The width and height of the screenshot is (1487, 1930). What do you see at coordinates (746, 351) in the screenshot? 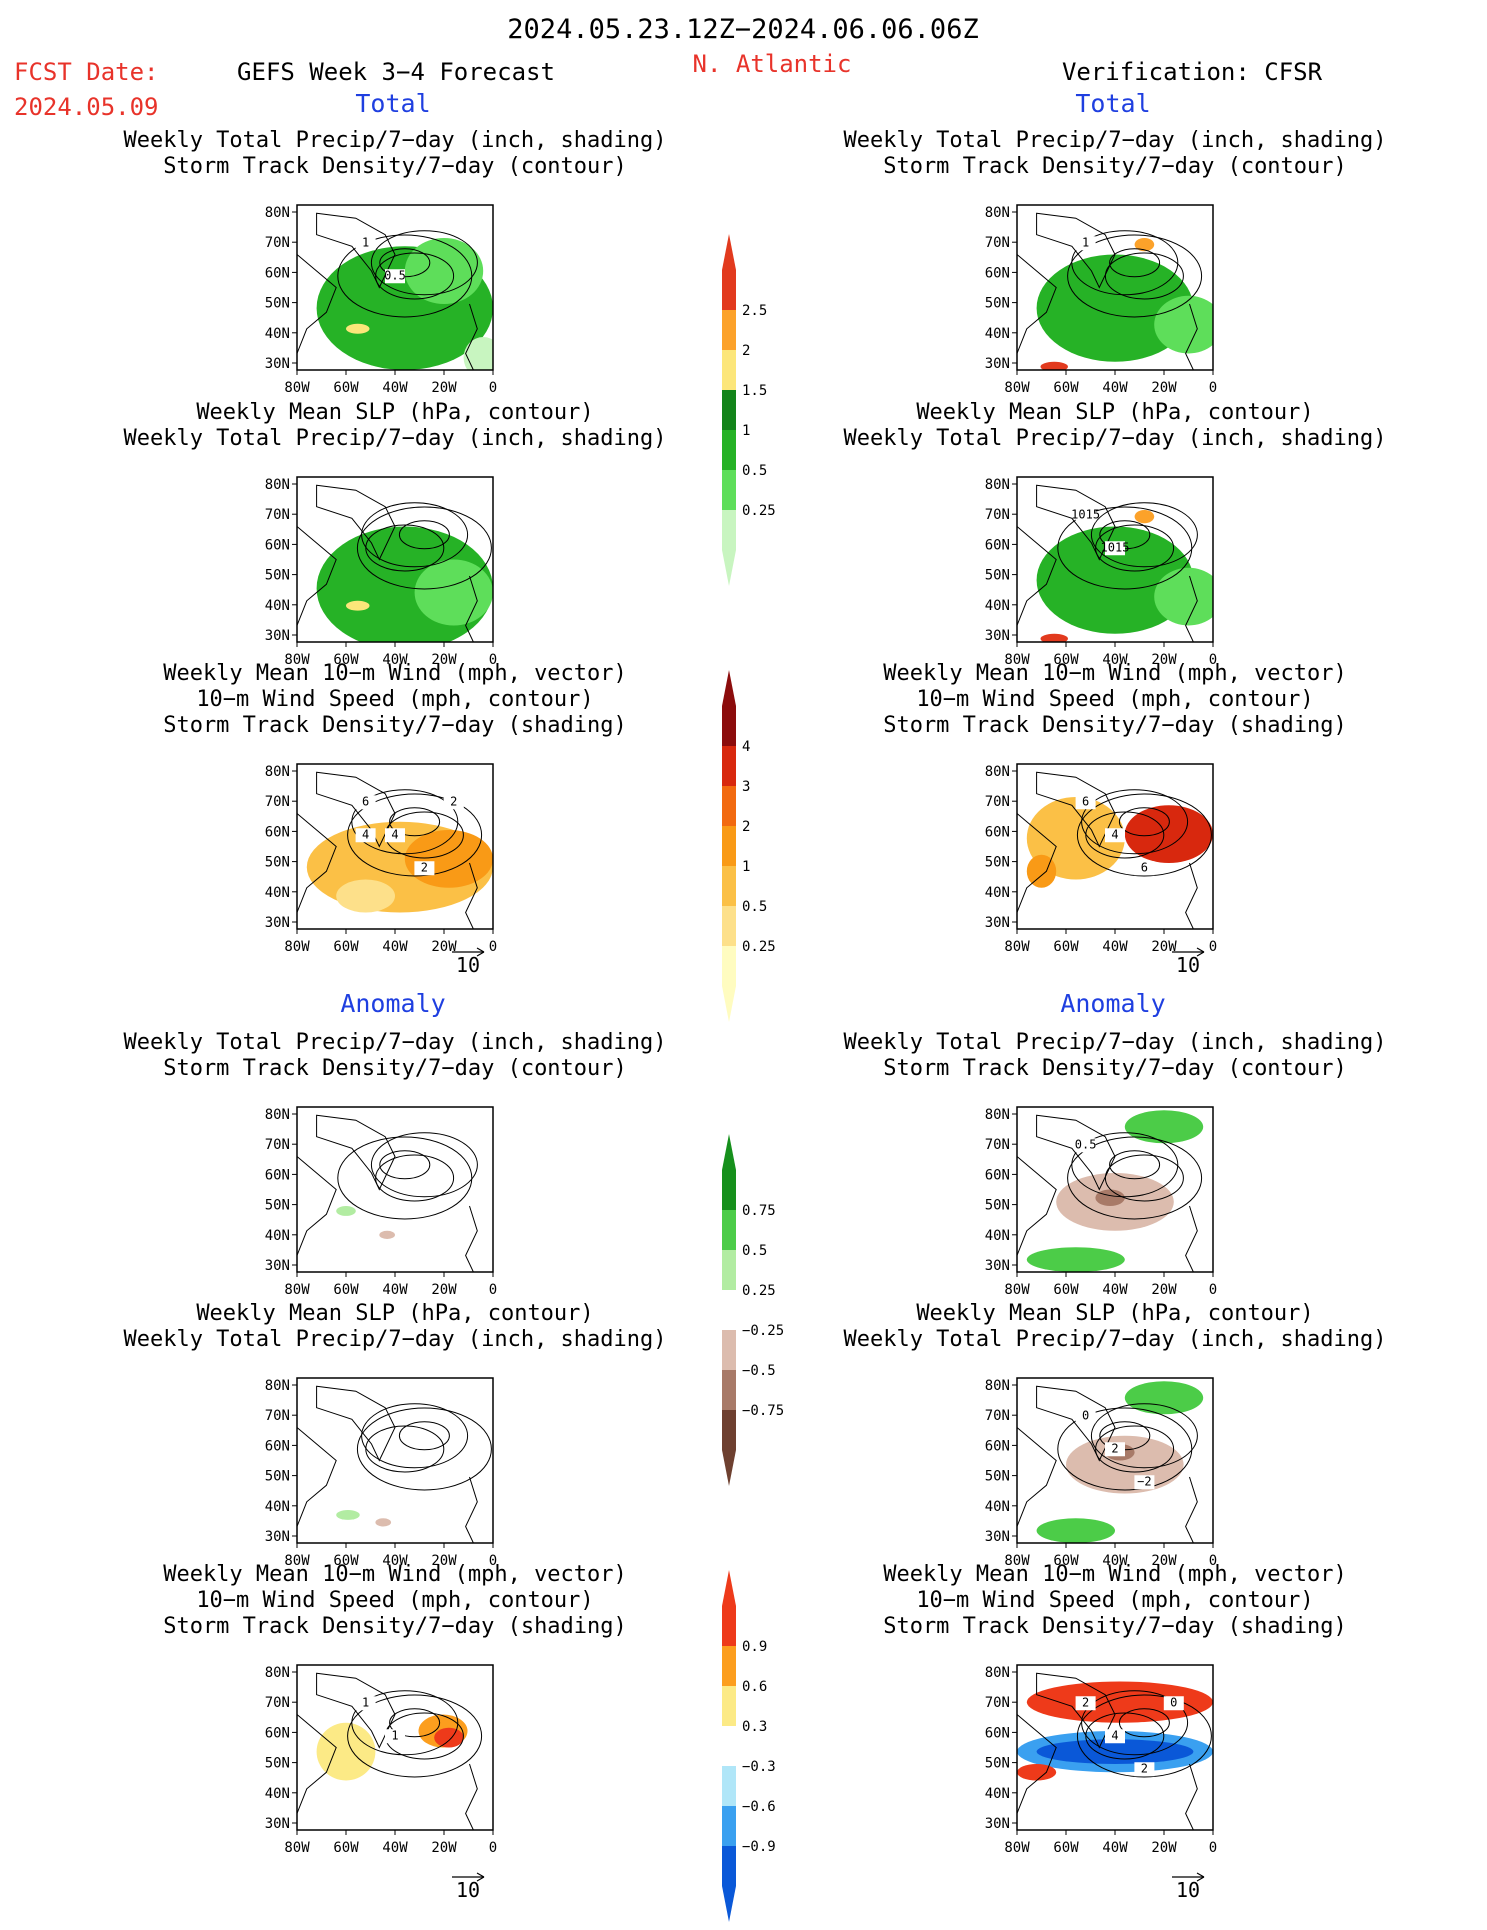
I see `colorbar-label: 2` at bounding box center [746, 351].